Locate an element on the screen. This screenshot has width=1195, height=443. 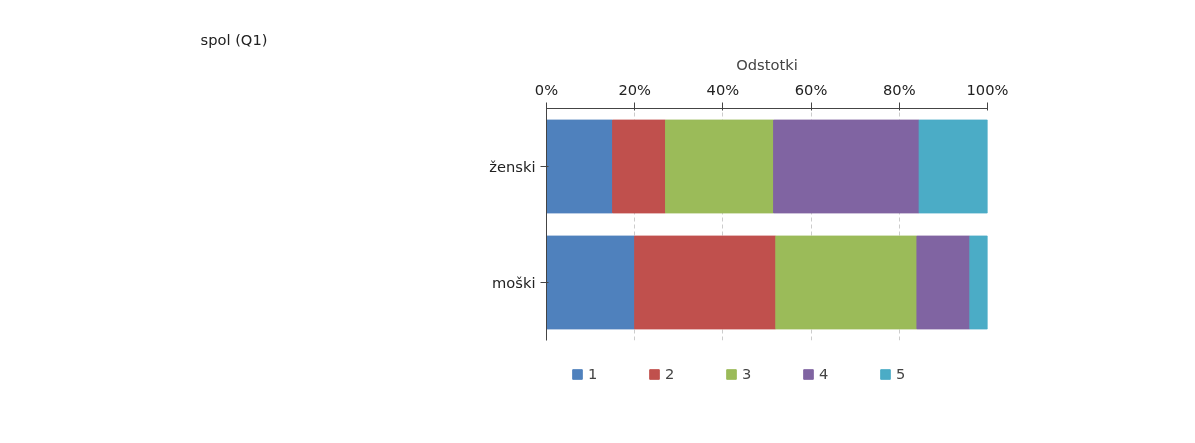
legend-label: 2 is located at coordinates (670, 373).